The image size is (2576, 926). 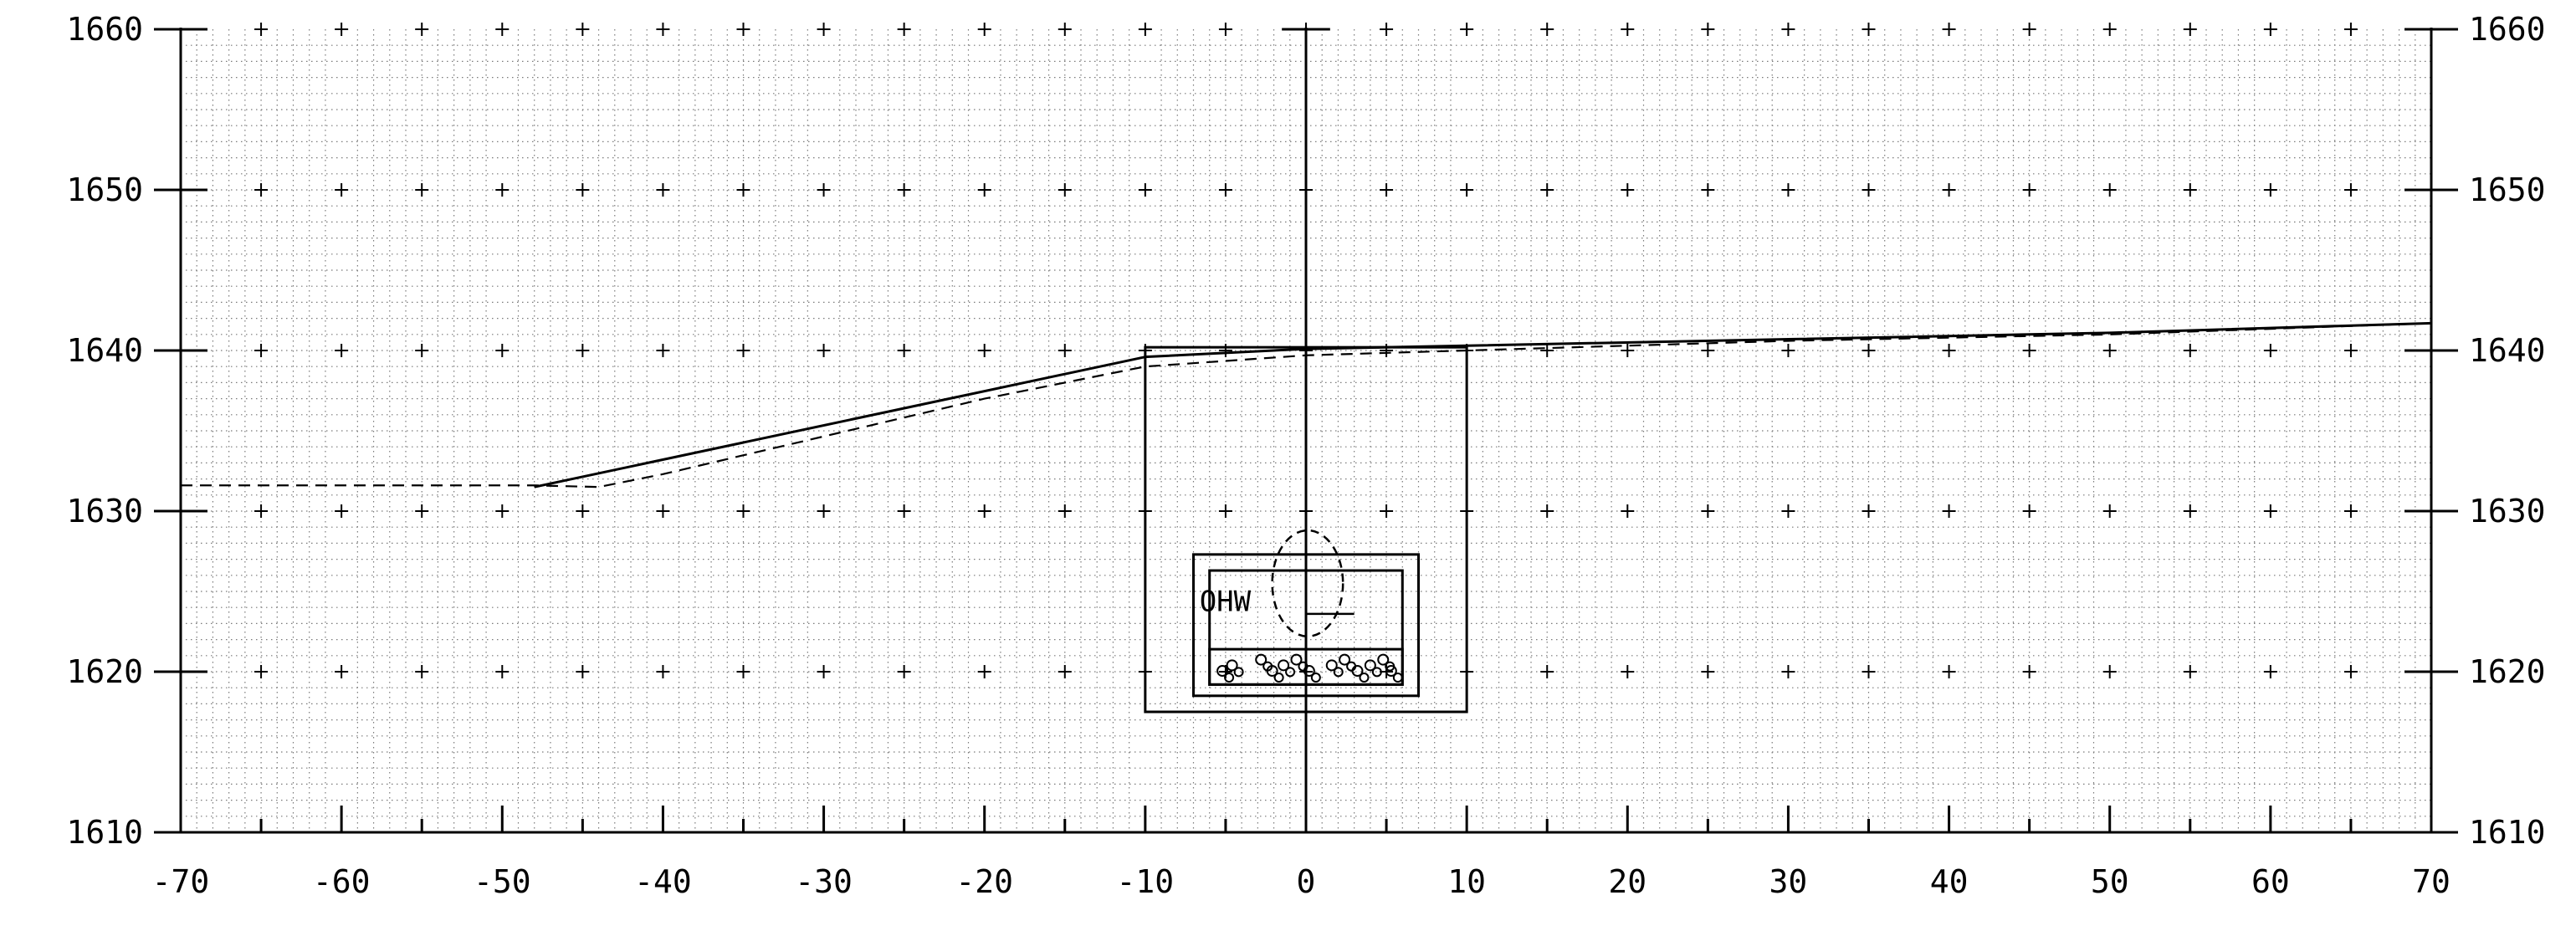 I want to click on y-tick-label-right: 1610, so click(x=2507, y=833).